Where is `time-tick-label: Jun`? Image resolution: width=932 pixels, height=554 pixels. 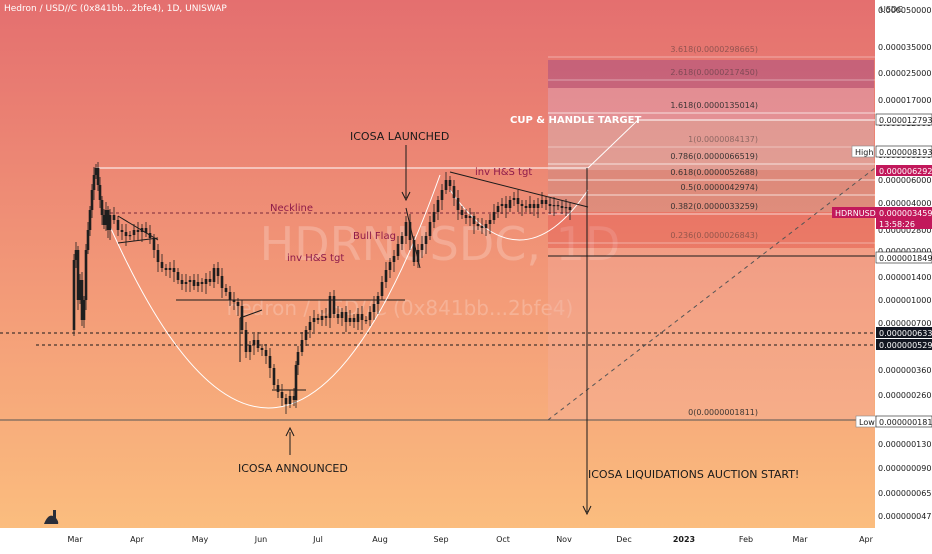
time-tick-label: Jun is located at coordinates (261, 539).